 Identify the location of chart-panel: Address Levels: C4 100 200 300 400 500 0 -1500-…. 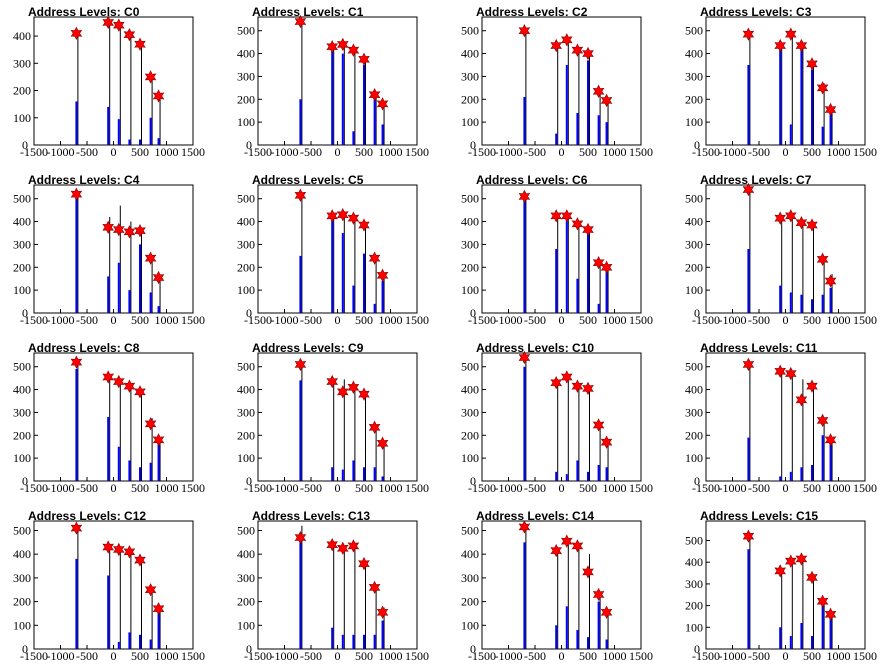
(112, 252).